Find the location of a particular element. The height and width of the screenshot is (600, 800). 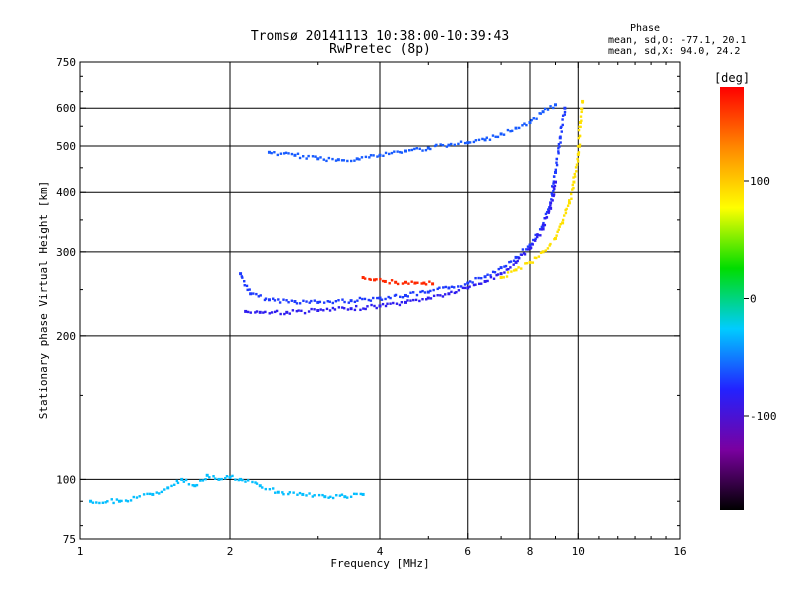

colorbar is located at coordinates (732, 298).